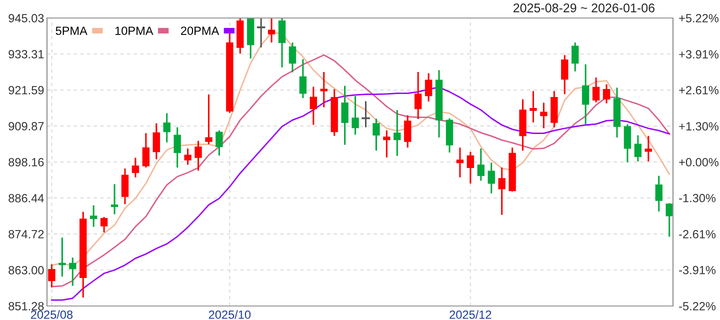 The height and width of the screenshot is (320, 720). Describe the element at coordinates (229, 314) in the screenshot. I see `x-tick-label: 2025/10` at that location.